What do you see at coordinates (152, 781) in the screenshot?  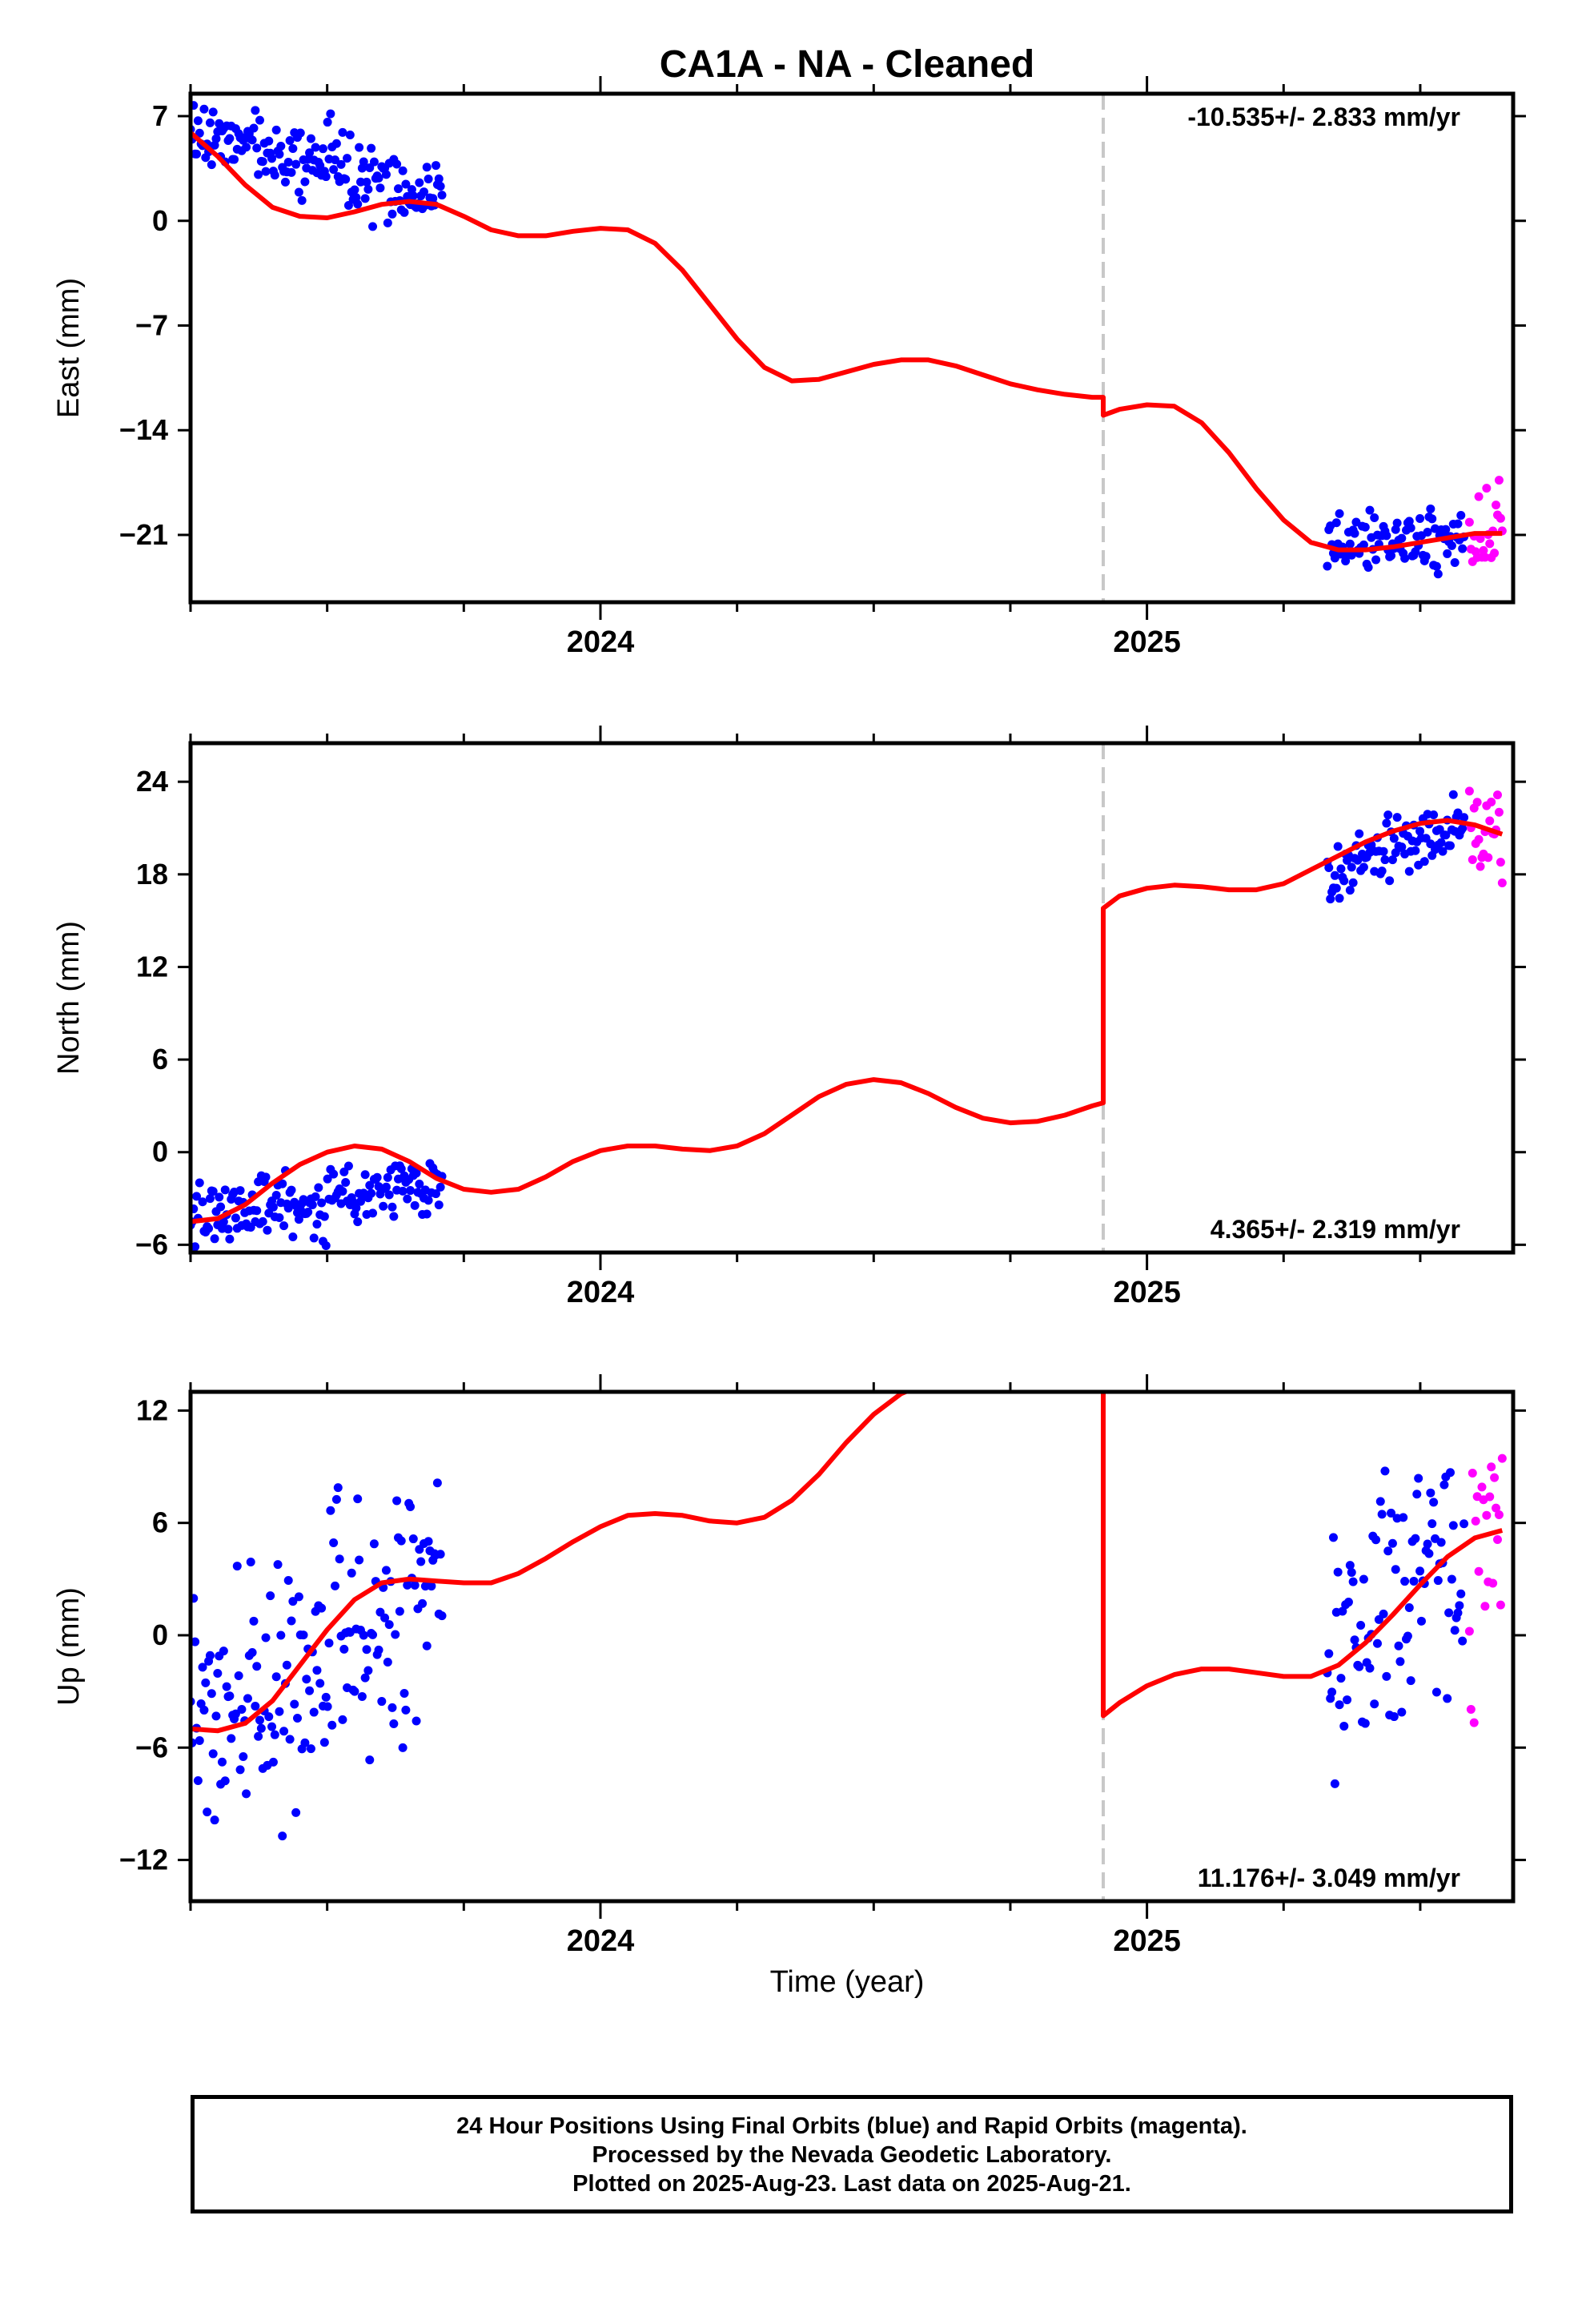 I see `north-ytick-label: 24` at bounding box center [152, 781].